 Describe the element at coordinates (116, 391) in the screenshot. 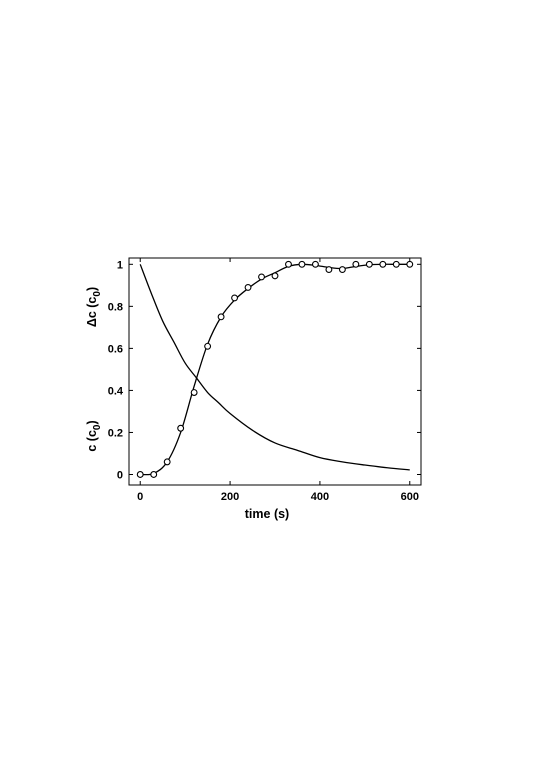

I see `y-tick-label: 0.4` at that location.